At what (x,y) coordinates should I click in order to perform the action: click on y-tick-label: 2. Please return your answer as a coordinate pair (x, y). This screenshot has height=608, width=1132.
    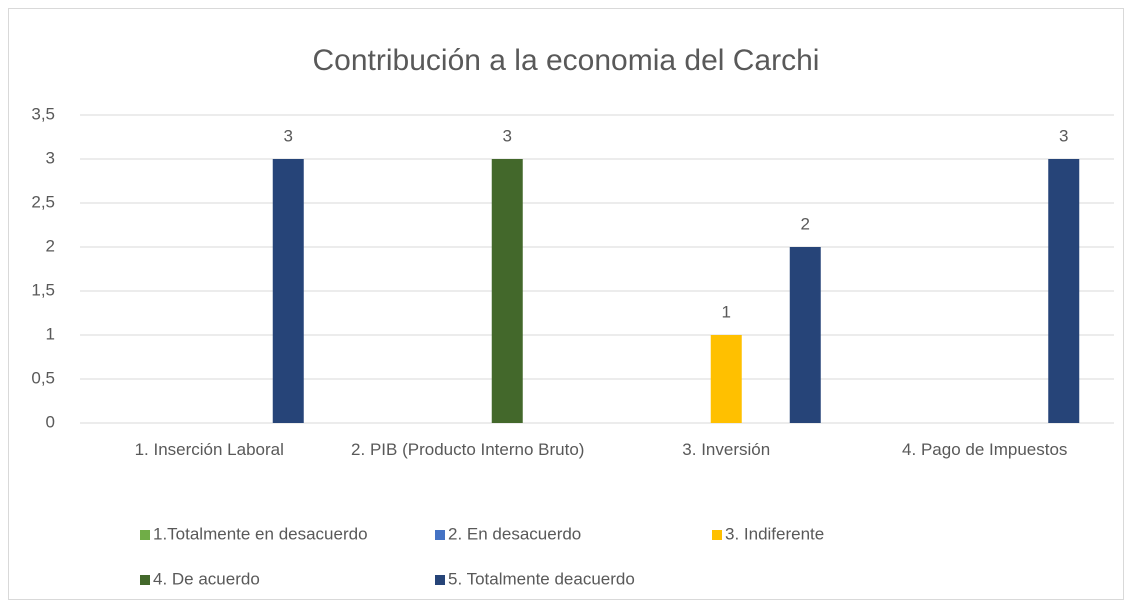
    Looking at the image, I should click on (50, 245).